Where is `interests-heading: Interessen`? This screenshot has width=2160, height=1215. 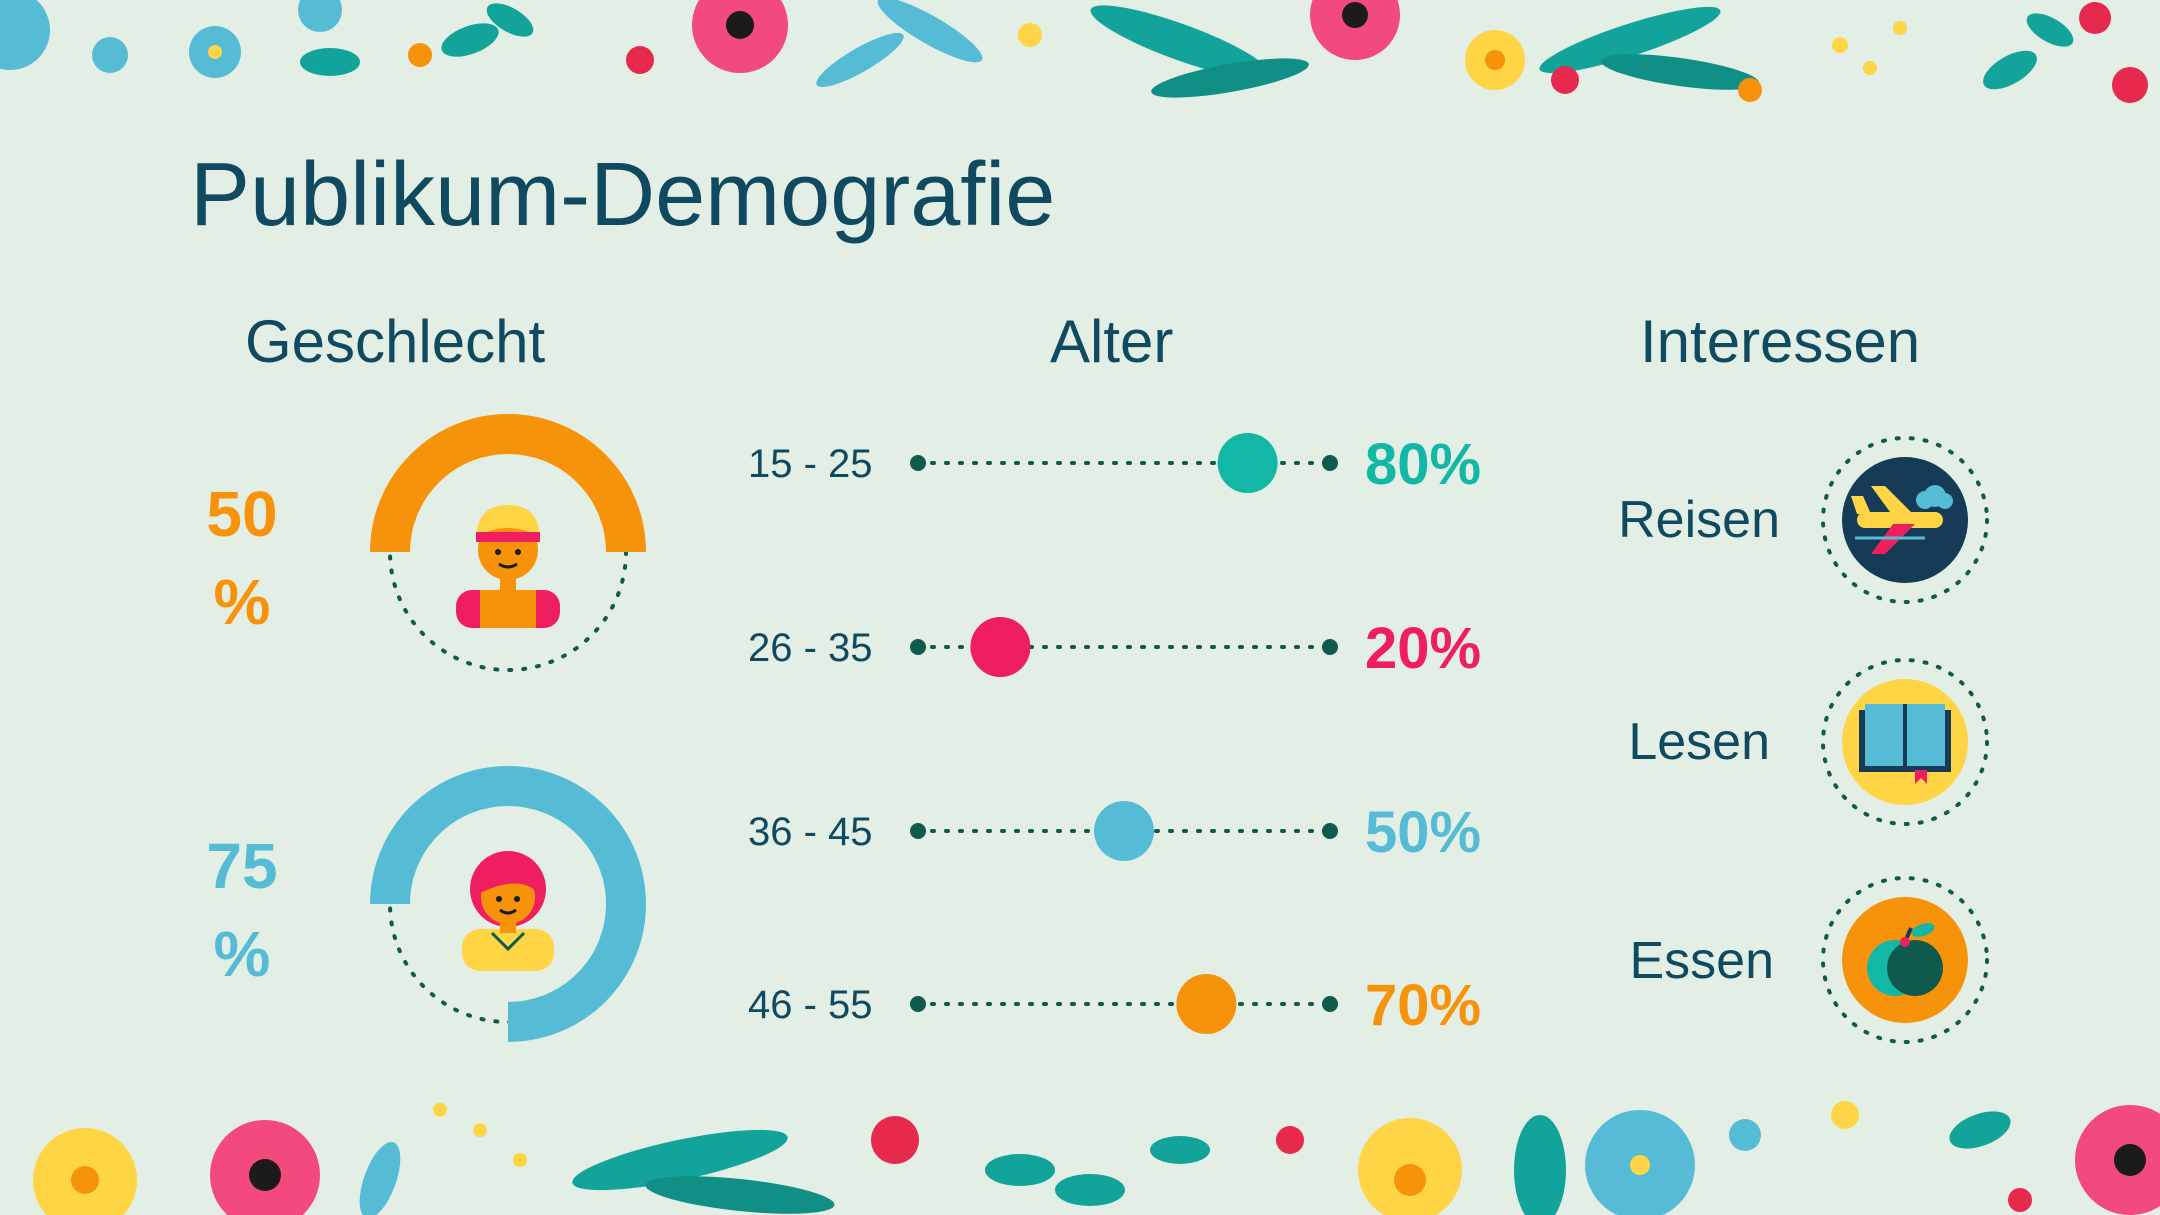 interests-heading: Interessen is located at coordinates (1780, 341).